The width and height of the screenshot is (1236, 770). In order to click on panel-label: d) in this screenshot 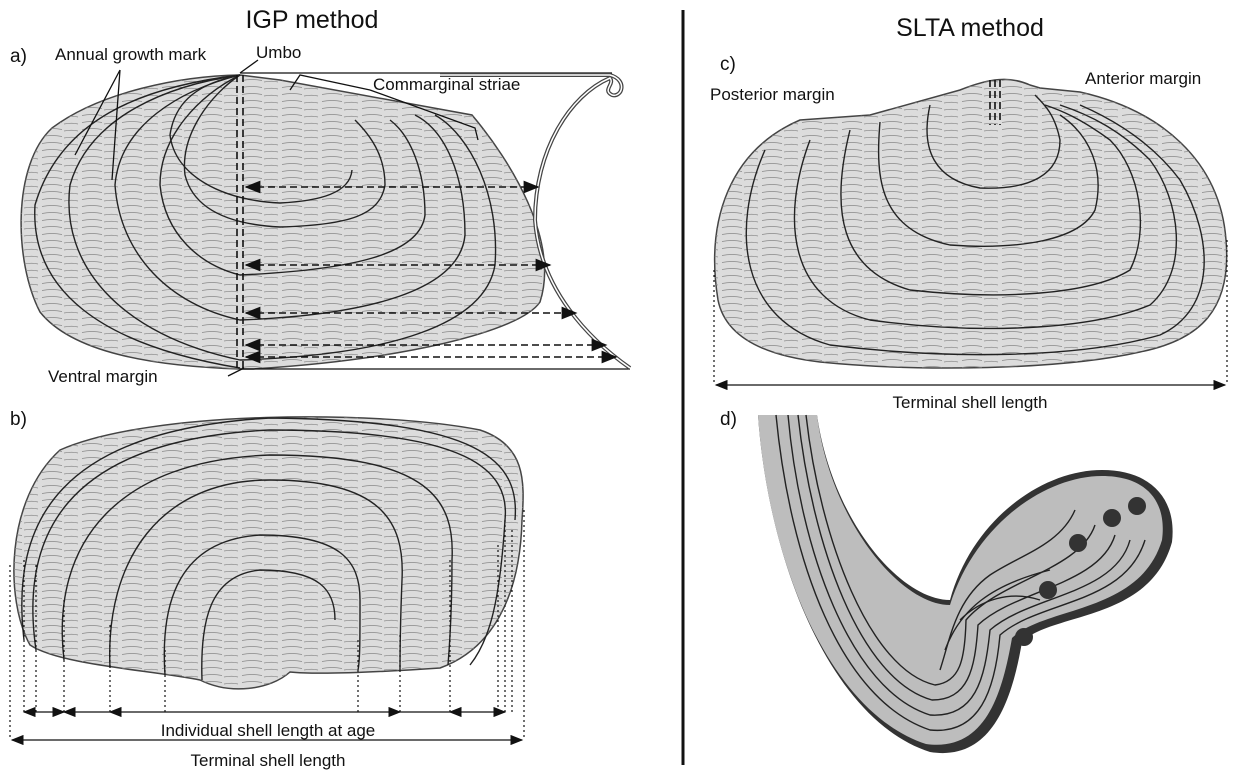, I will do `click(728, 419)`.